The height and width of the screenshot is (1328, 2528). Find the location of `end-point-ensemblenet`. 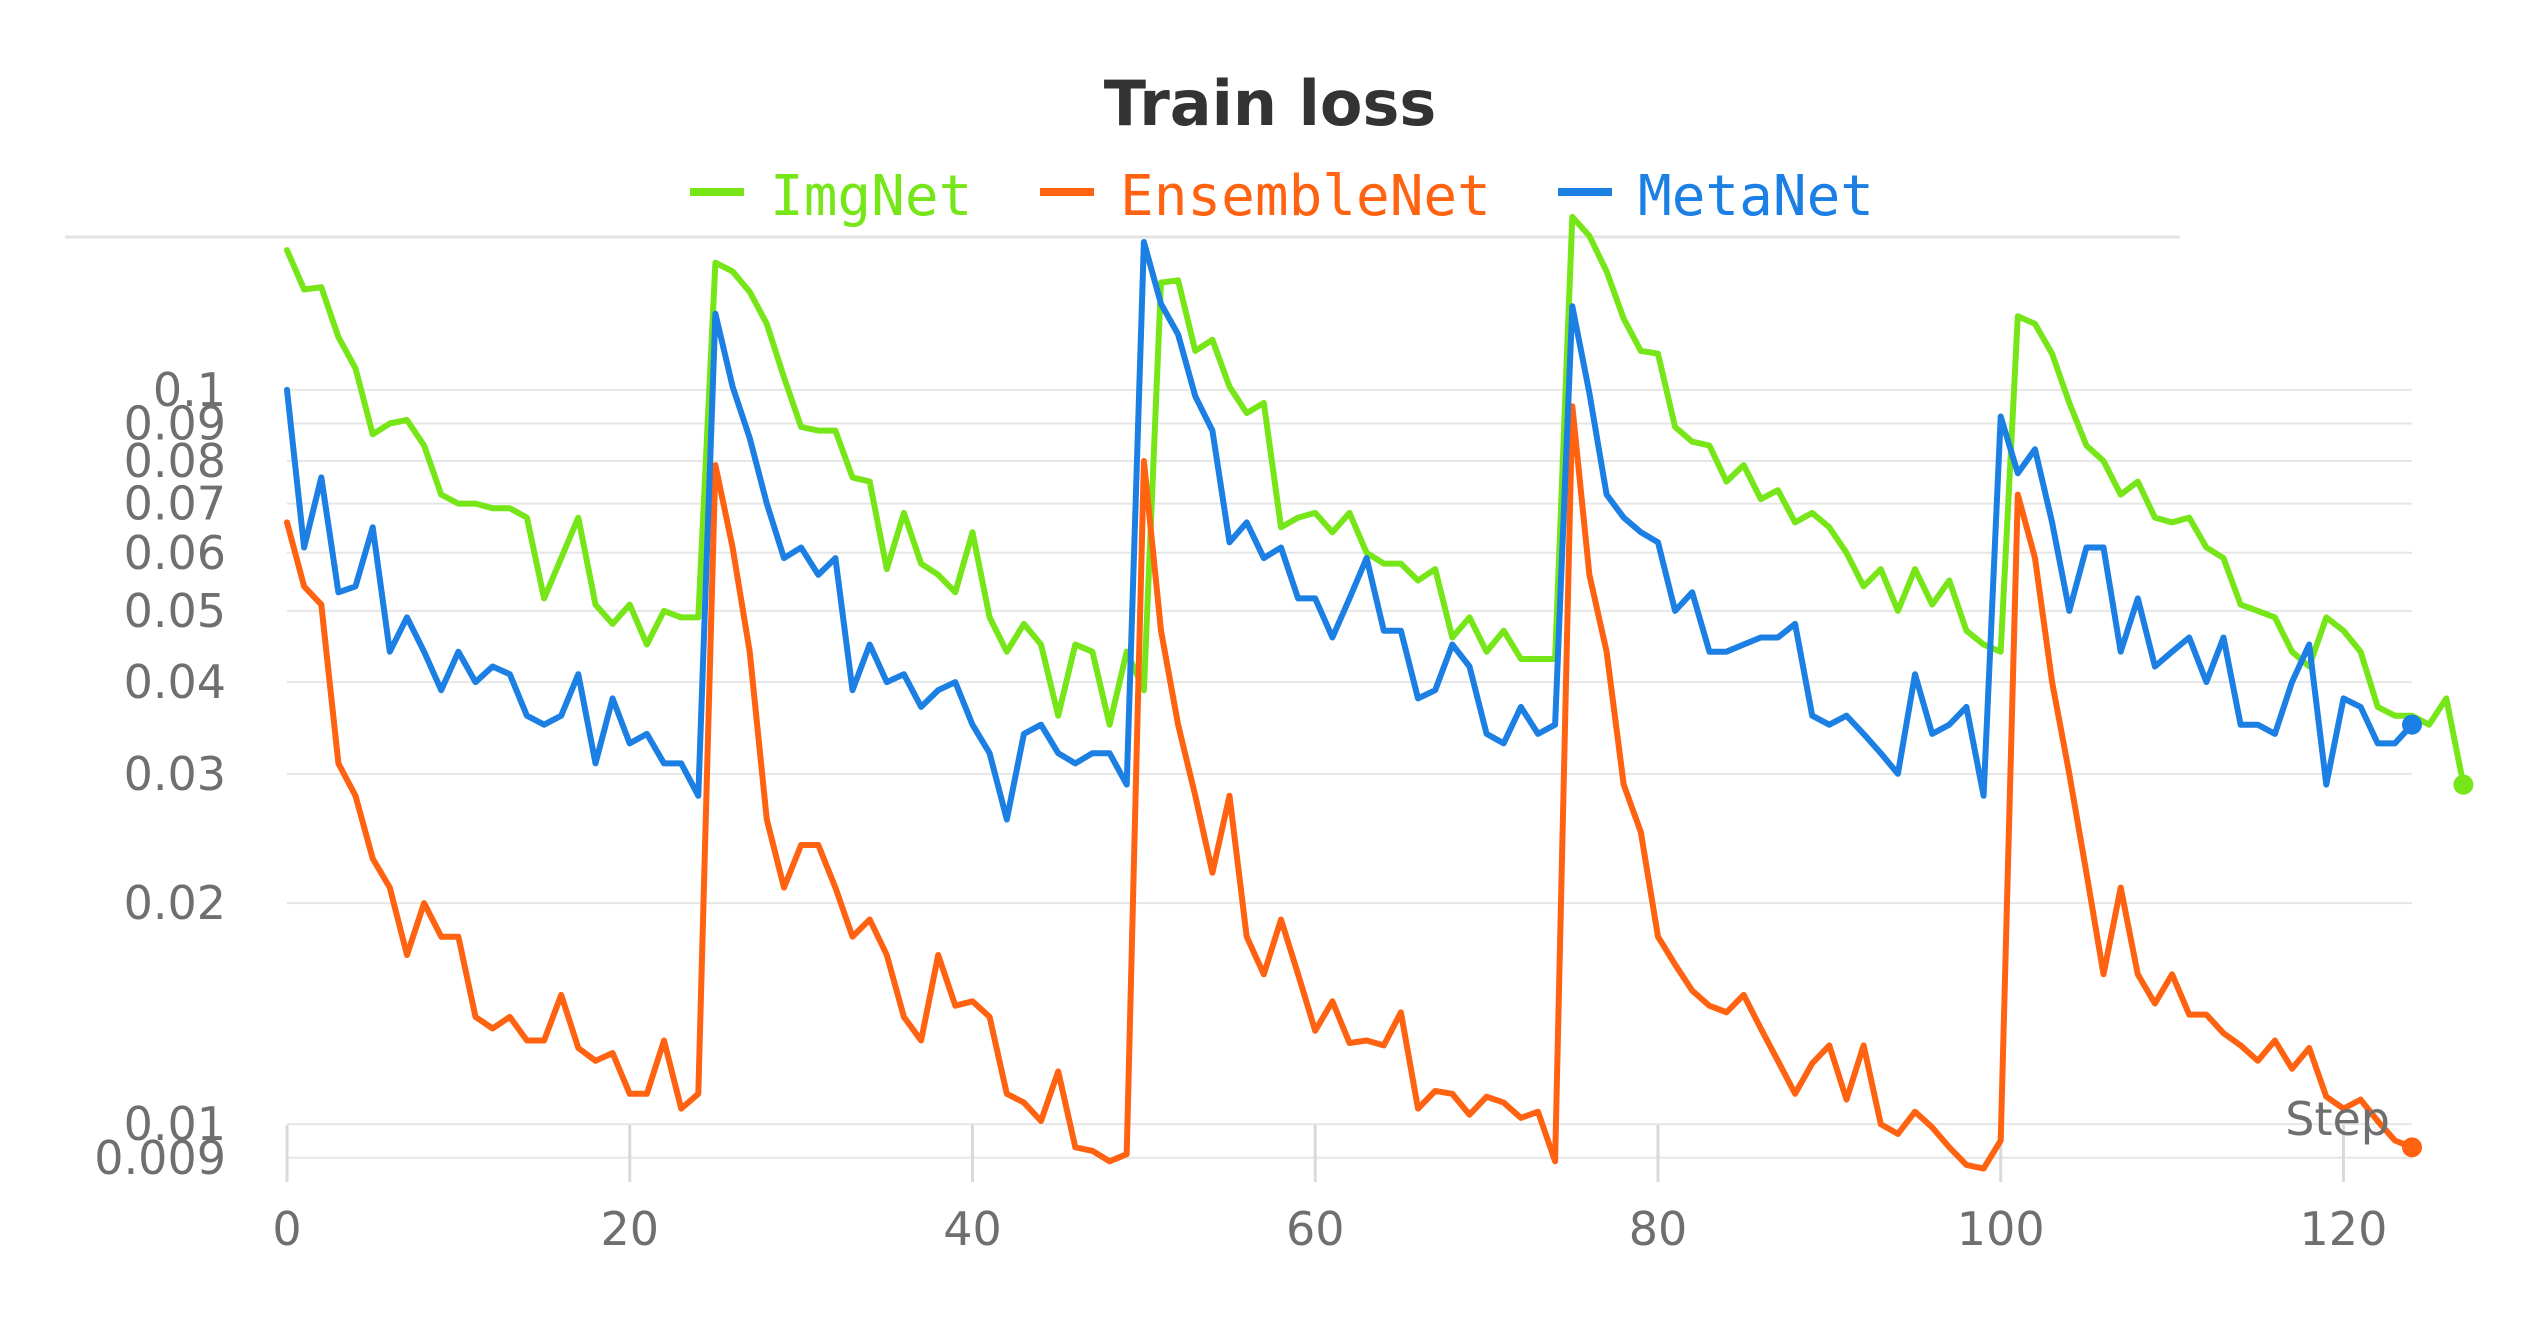

end-point-ensemblenet is located at coordinates (2412, 1147).